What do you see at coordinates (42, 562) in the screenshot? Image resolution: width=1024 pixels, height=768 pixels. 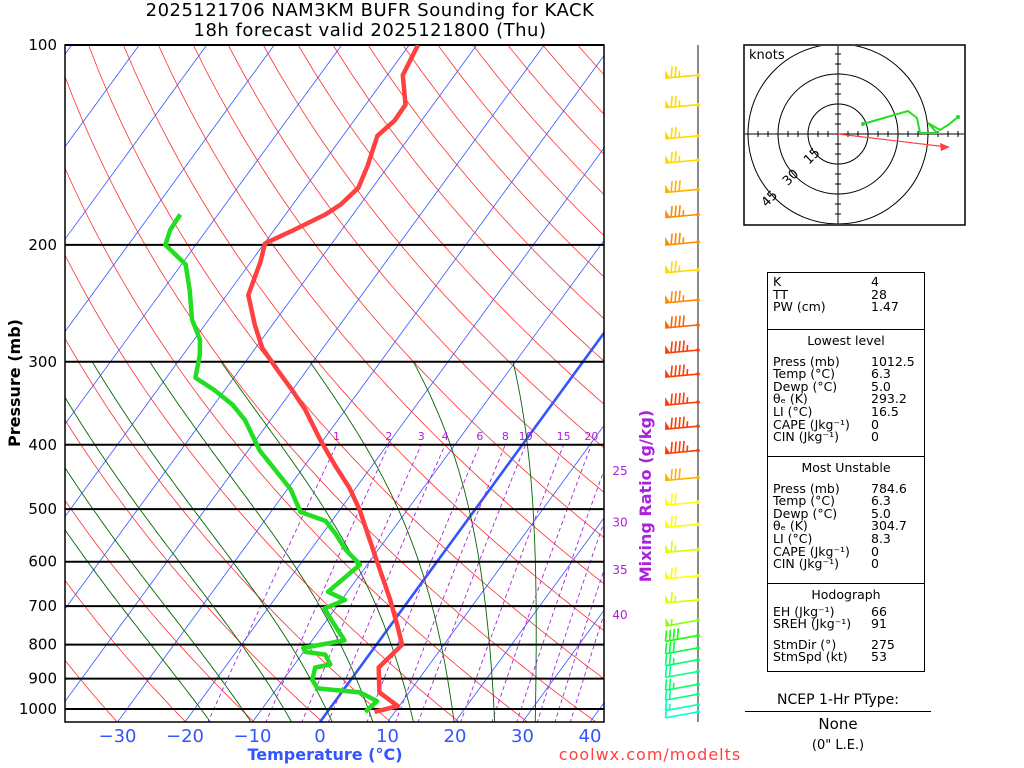 I see `pressure-tick-label: 600` at bounding box center [42, 562].